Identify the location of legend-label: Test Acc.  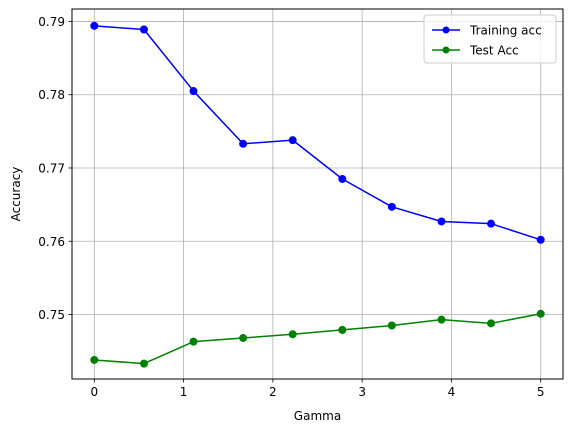
(494, 51).